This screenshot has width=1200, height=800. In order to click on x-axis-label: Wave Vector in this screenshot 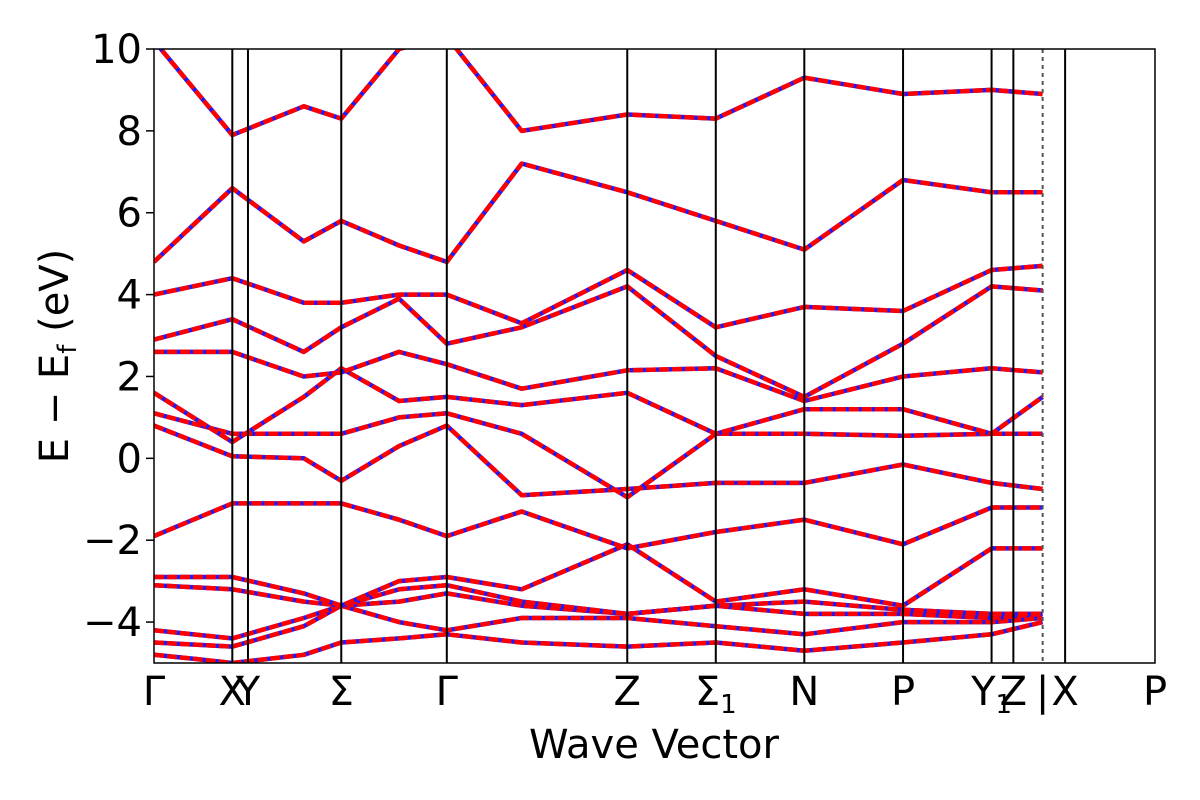, I will do `click(654, 745)`.